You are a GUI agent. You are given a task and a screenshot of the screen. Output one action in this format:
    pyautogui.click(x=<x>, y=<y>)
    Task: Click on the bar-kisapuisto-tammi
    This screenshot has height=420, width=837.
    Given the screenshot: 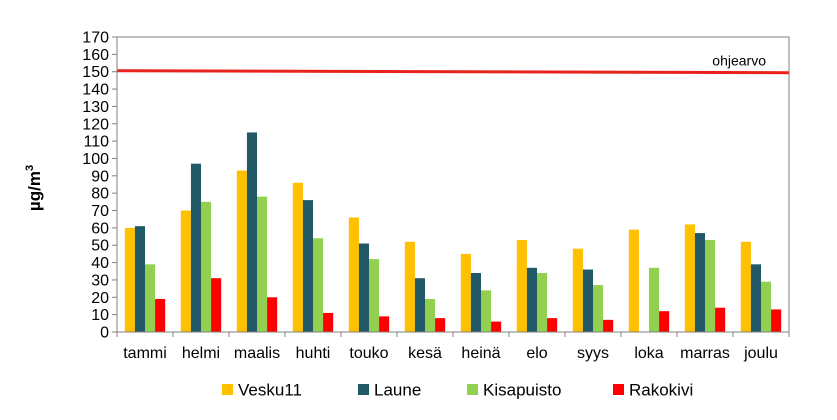 What is the action you would take?
    pyautogui.click(x=150, y=298)
    